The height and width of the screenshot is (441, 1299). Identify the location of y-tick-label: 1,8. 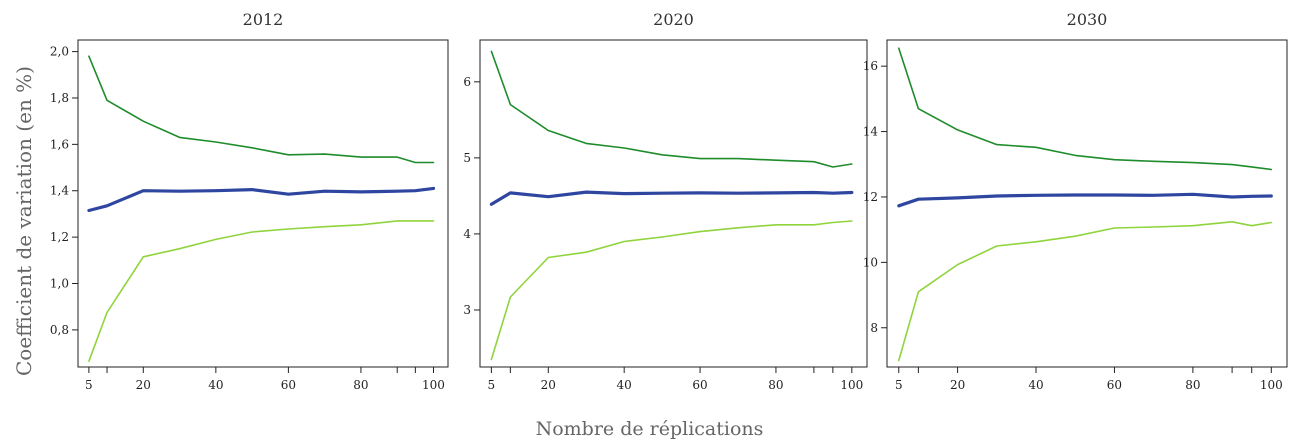
(59, 98).